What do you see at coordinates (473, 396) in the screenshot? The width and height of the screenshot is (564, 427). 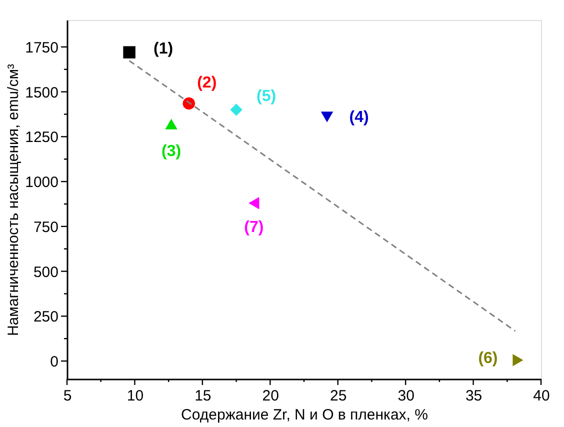 I see `x-tick-label: 35` at bounding box center [473, 396].